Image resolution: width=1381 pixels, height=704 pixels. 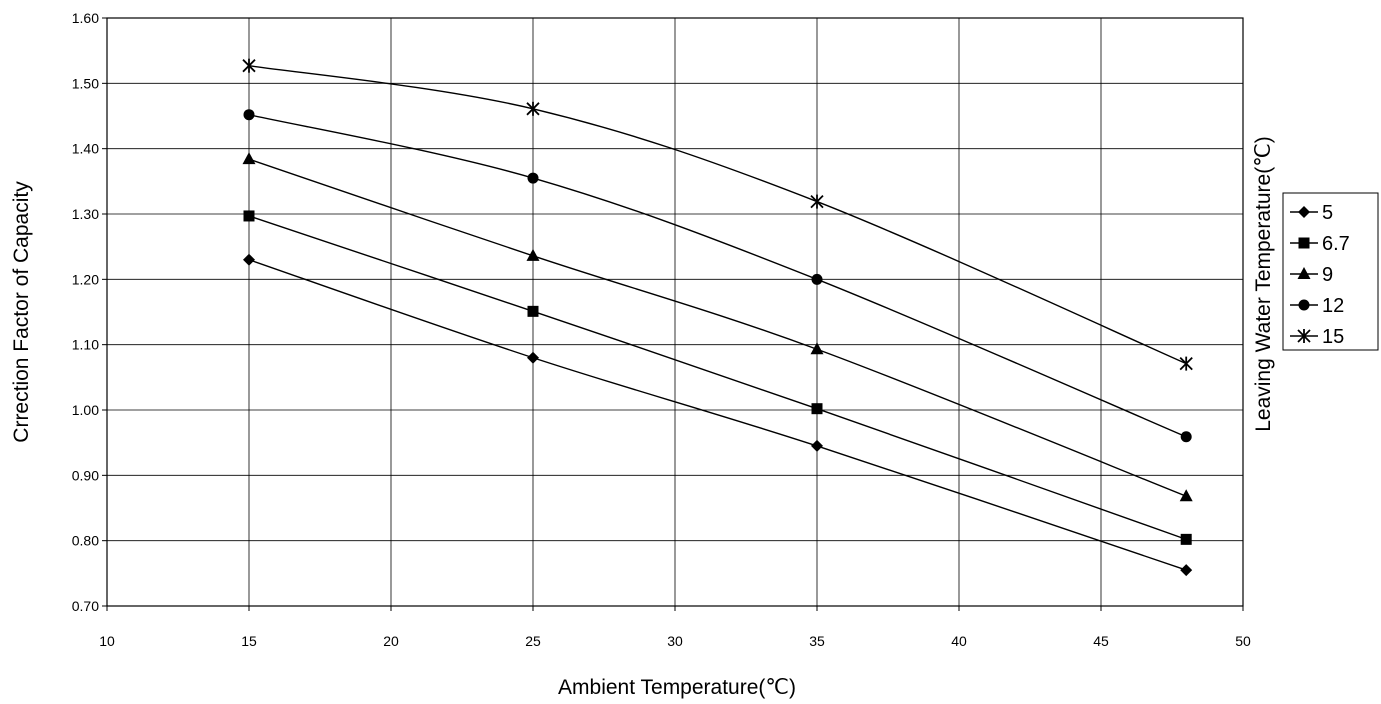 I want to click on x-tick-label: 30, so click(x=675, y=641).